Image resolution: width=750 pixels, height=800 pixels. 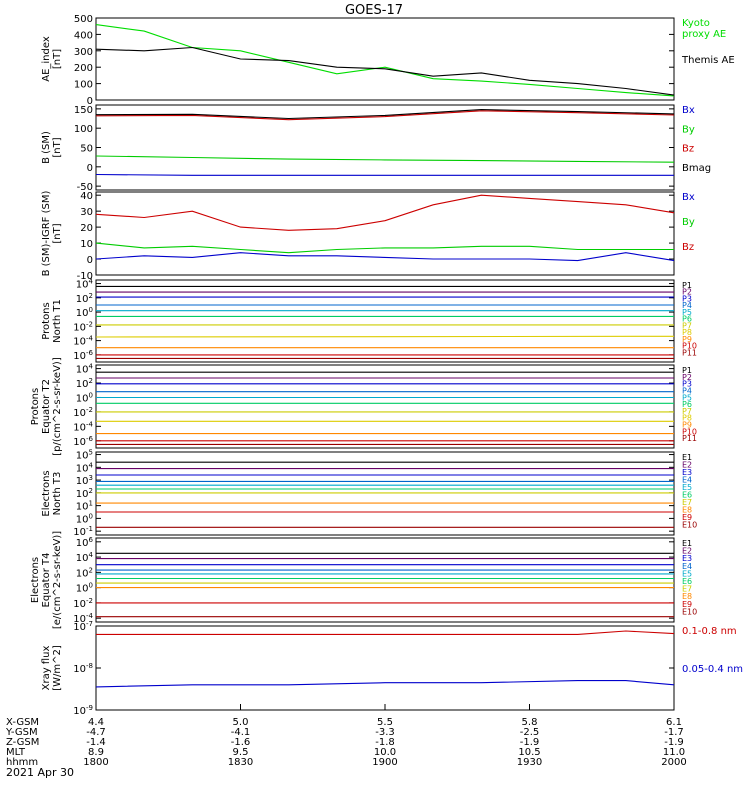 What do you see at coordinates (708, 60) in the screenshot?
I see `legend-entry: Themis AE` at bounding box center [708, 60].